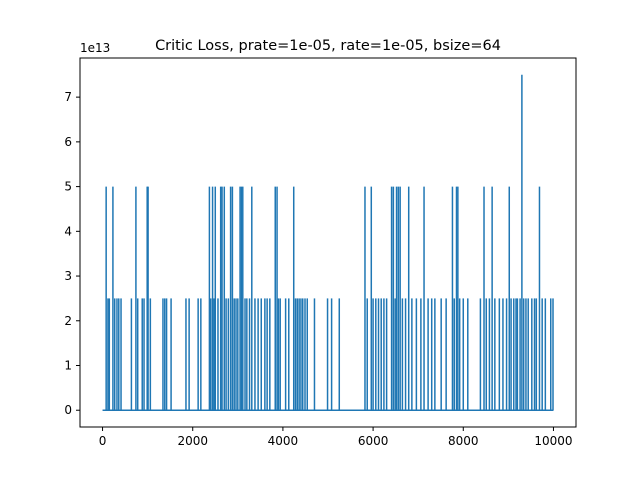 The image size is (640, 480). Describe the element at coordinates (68, 97) in the screenshot. I see `y-tick-label: 7` at that location.